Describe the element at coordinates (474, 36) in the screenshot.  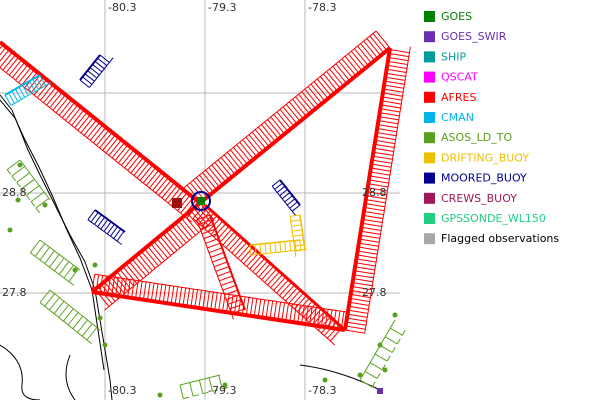
I see `legend-label: GOES_SWIR` at that location.